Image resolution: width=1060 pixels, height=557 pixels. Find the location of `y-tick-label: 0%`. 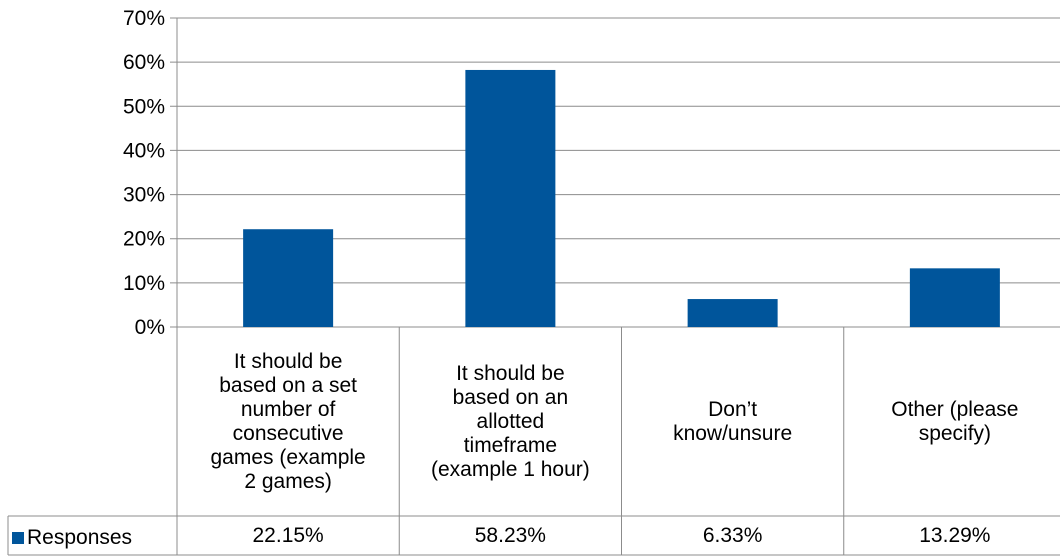

y-tick-label: 0% is located at coordinates (150, 327).